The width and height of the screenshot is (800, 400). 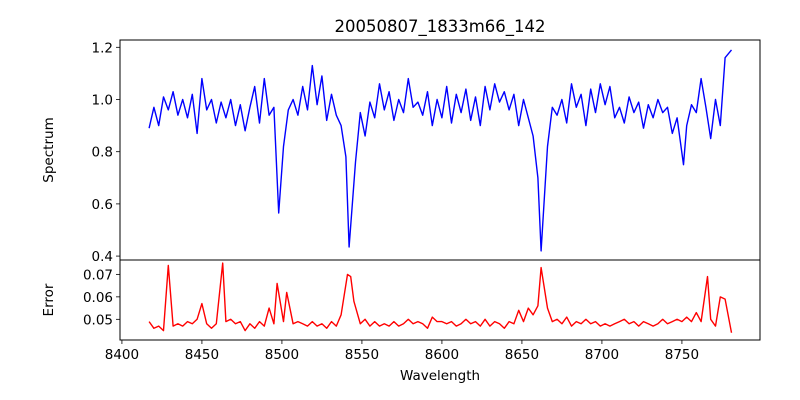 What do you see at coordinates (122, 355) in the screenshot?
I see `xtick-label: 8400` at bounding box center [122, 355].